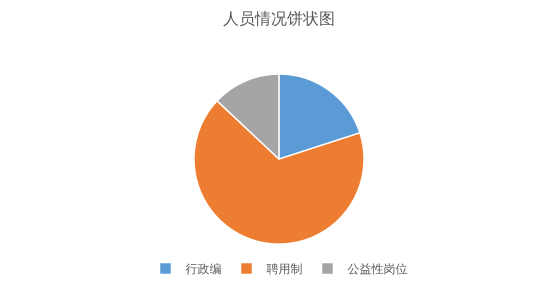  What do you see at coordinates (284, 269) in the screenshot?
I see `legend-label: 聘用制` at bounding box center [284, 269].